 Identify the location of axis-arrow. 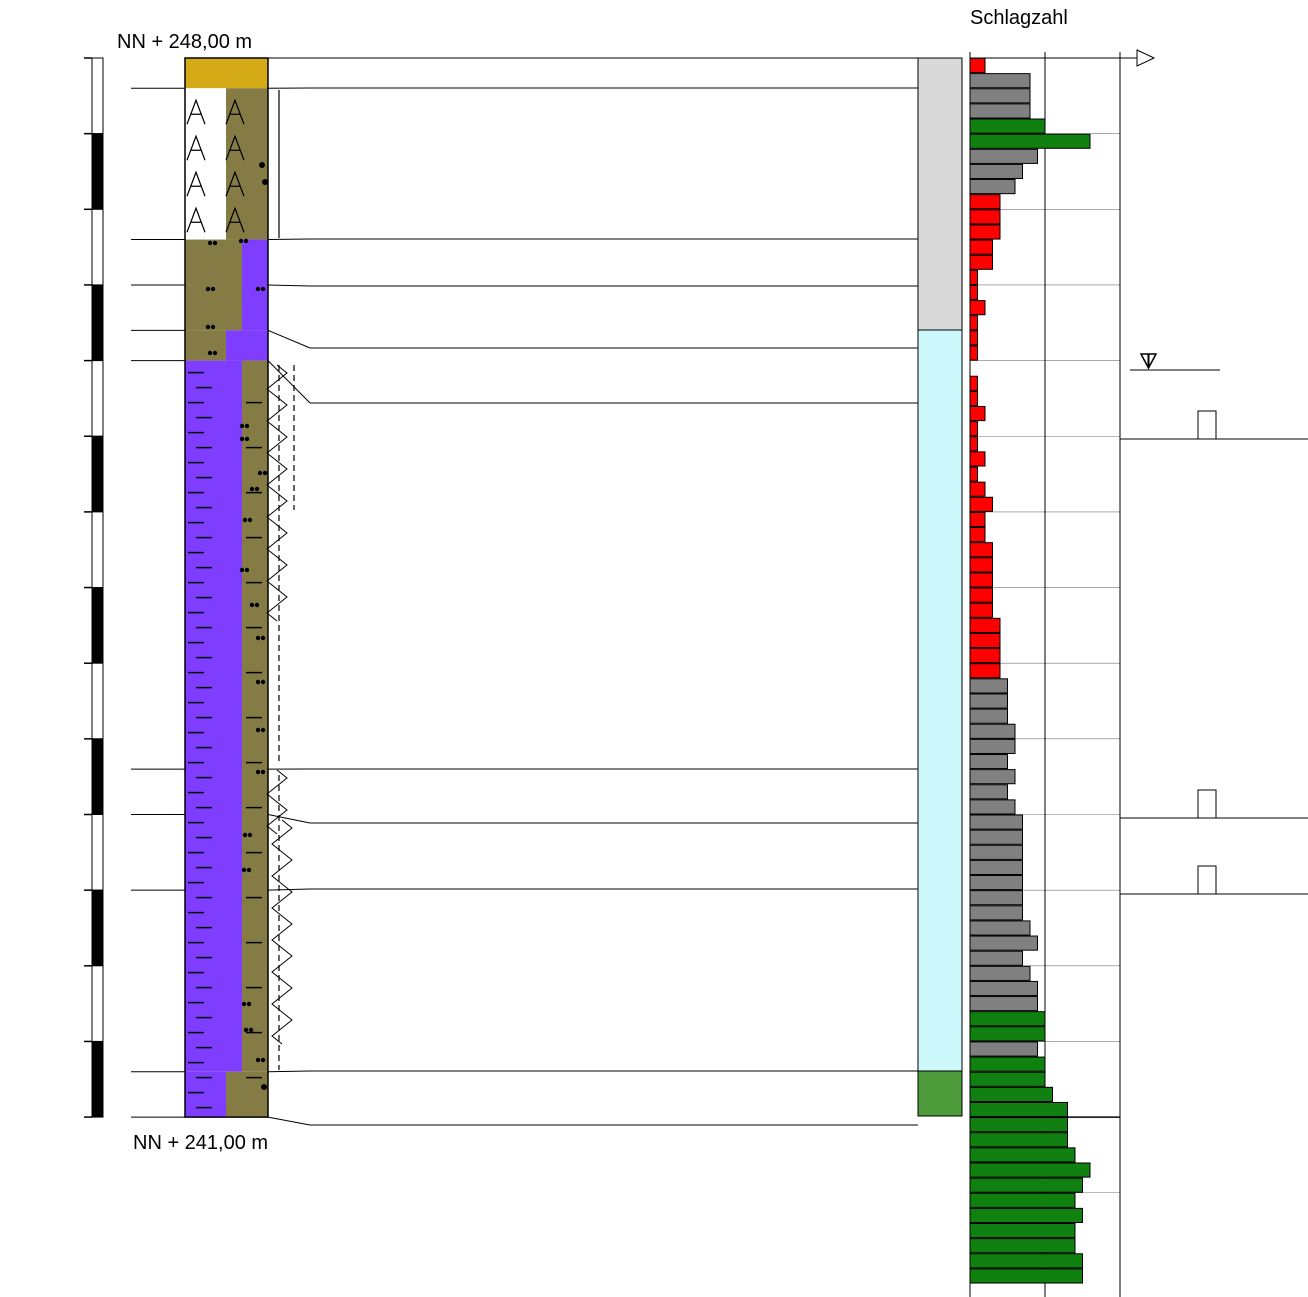
(1146, 58).